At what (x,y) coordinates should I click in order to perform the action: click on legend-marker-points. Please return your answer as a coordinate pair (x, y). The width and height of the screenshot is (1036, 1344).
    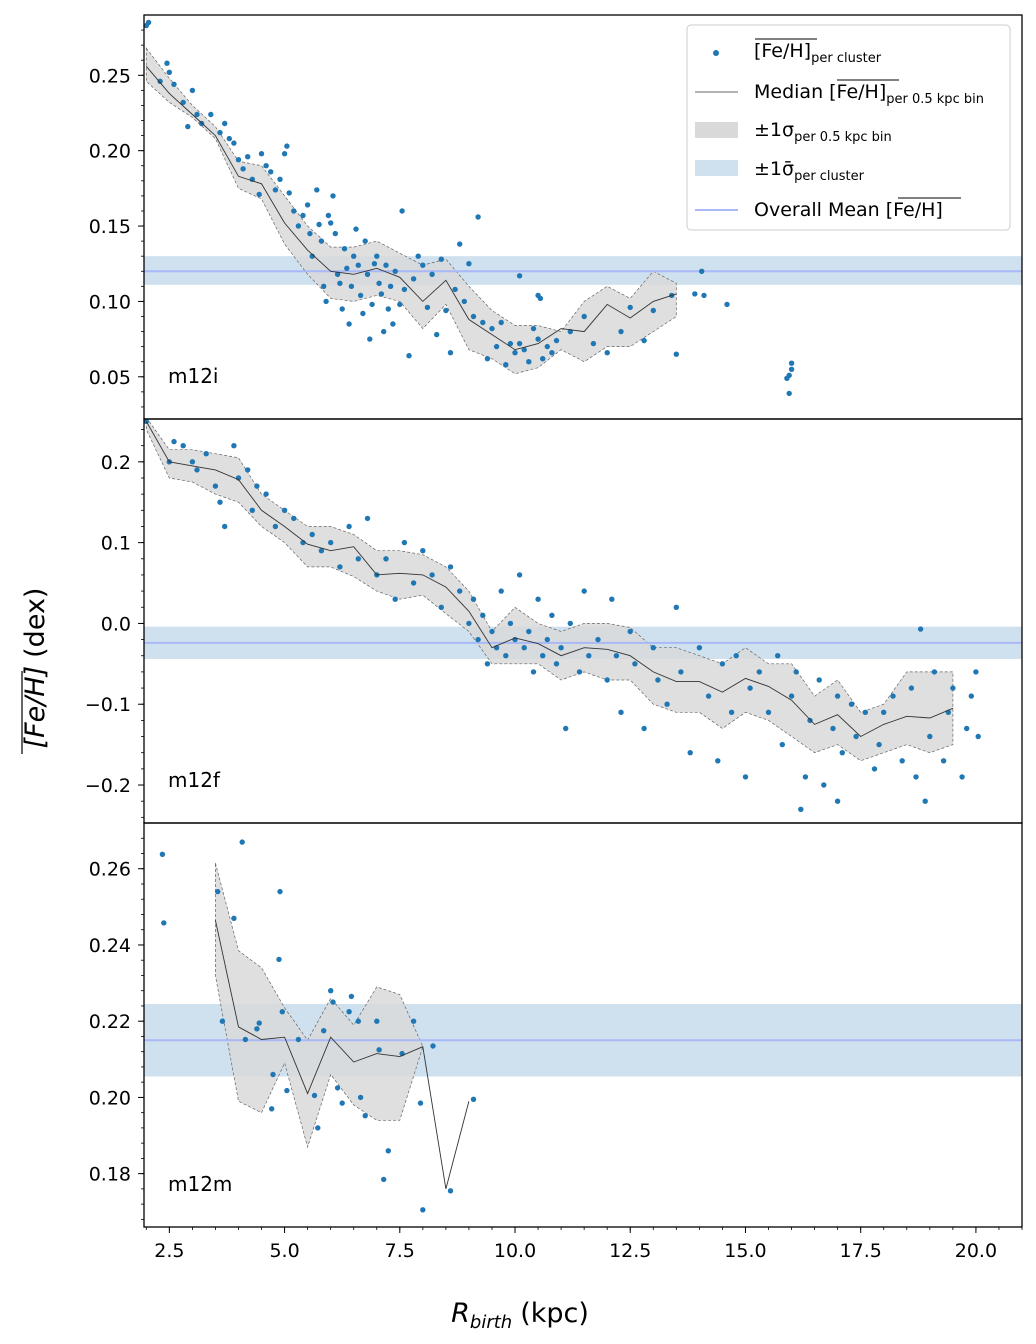
    Looking at the image, I should click on (716, 53).